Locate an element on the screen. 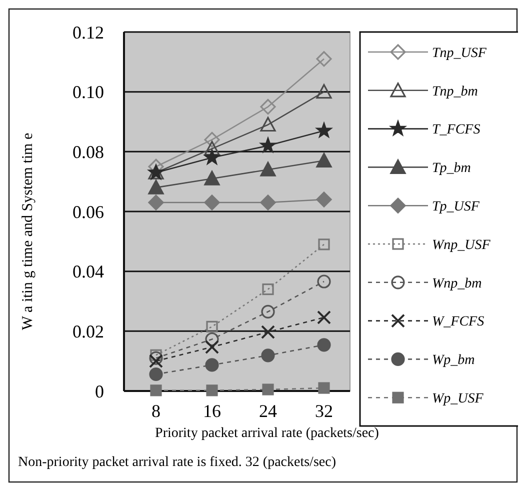  y-tick-label: 0.04 is located at coordinates (88, 272).